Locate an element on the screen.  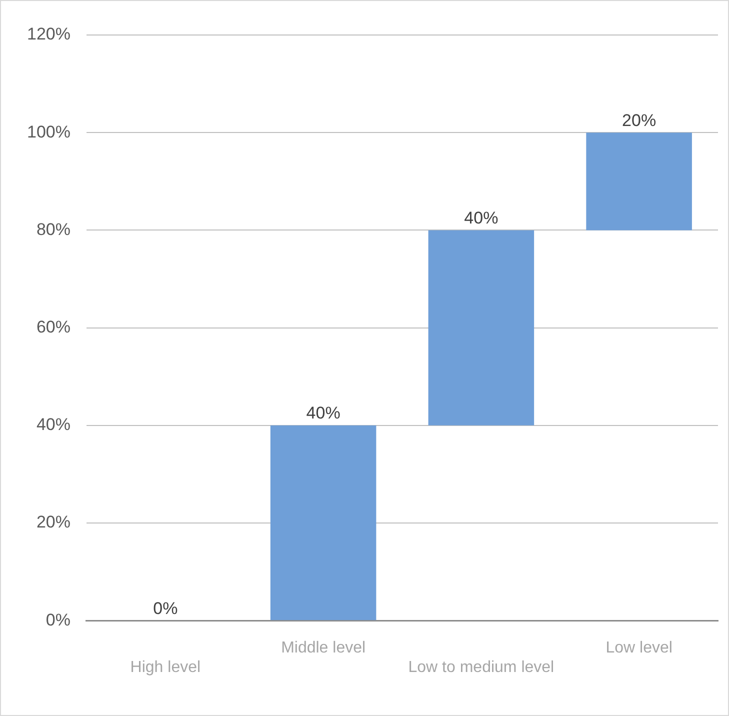
x-tick-label: Low to medium level is located at coordinates (481, 667).